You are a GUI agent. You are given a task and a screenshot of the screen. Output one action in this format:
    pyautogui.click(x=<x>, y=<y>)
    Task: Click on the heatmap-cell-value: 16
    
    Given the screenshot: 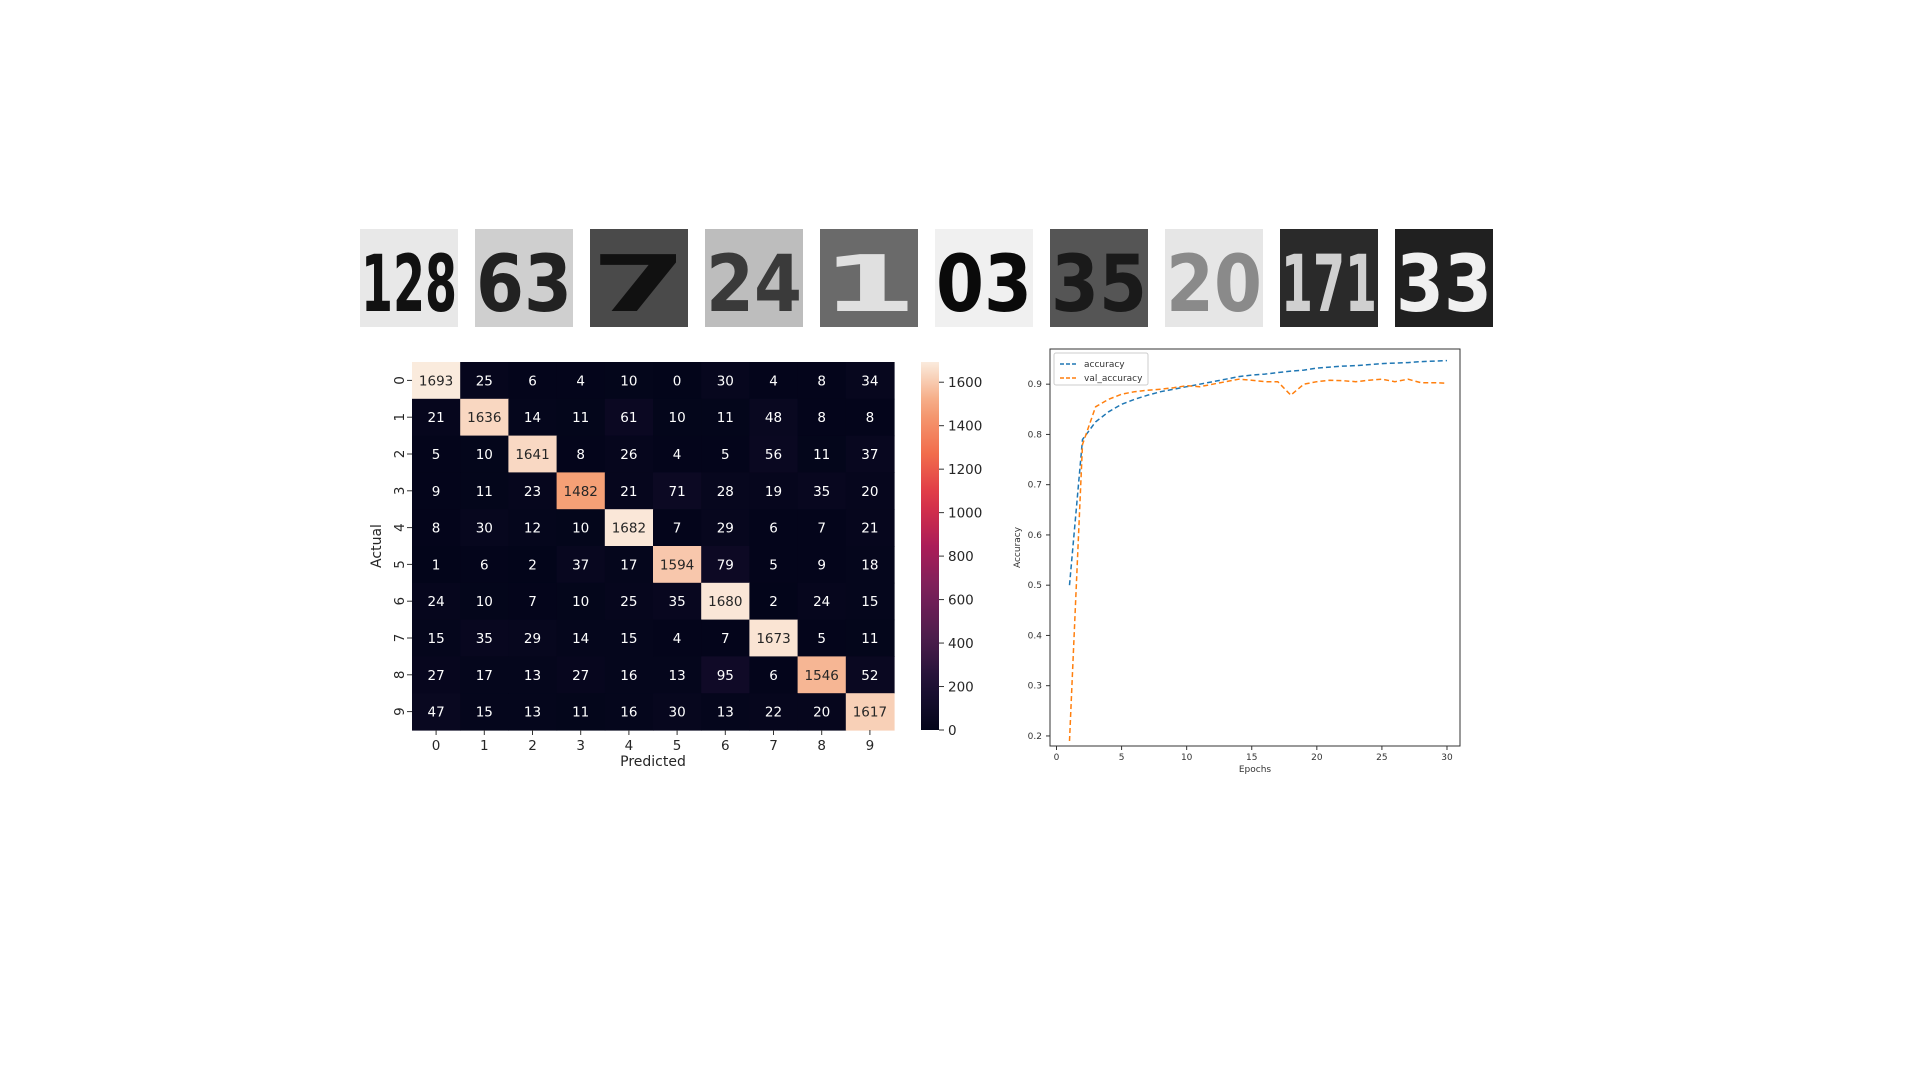 What is the action you would take?
    pyautogui.click(x=628, y=676)
    